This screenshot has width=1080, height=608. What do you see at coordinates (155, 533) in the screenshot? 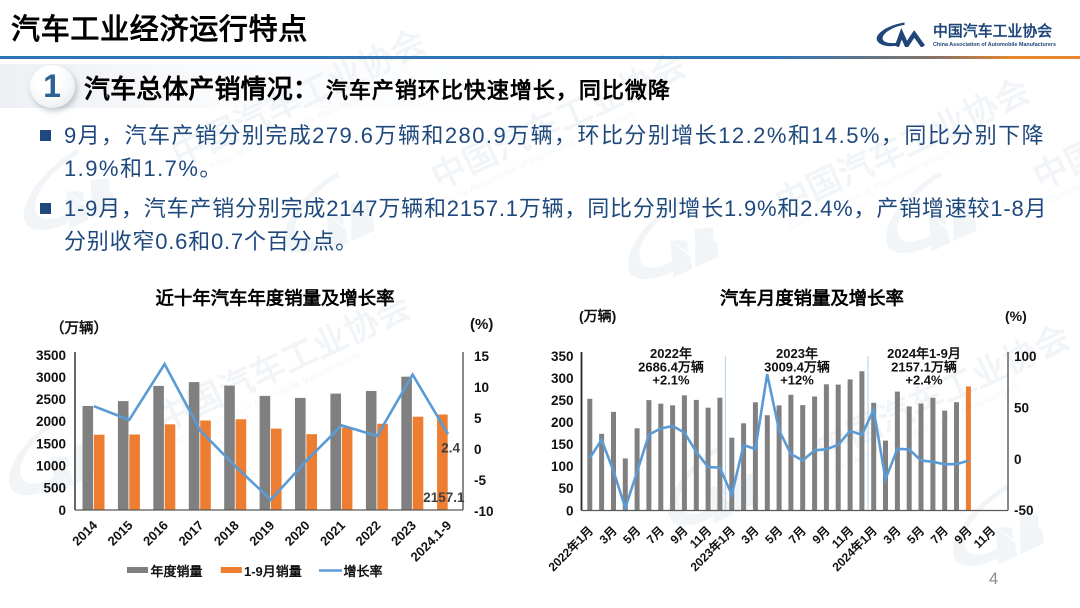
I see `svg-text: 2016` at bounding box center [155, 533].